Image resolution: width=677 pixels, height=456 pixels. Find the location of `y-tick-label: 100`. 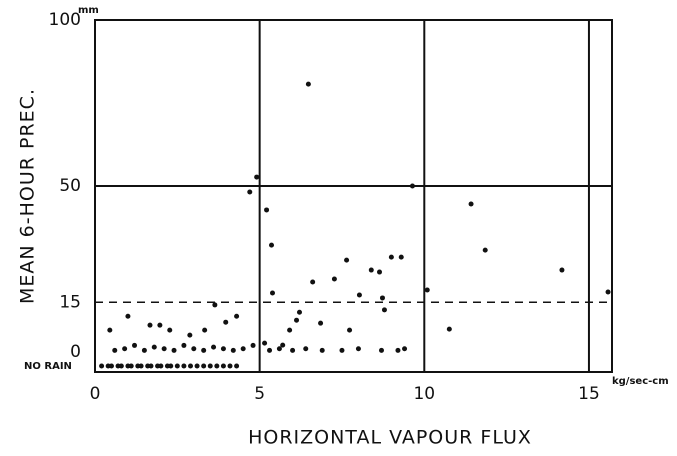

y-tick-label: 100 is located at coordinates (65, 20).